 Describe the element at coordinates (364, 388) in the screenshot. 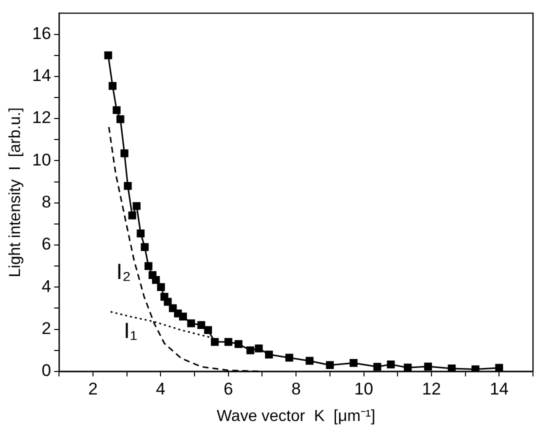

I see `x-tick-label: 10` at that location.